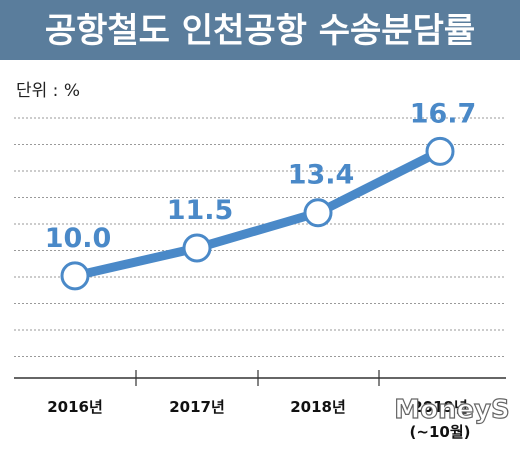  I want to click on x-tick-labels: 2016년 2017년 2018년 2019년 (~10월), so click(258, 419).